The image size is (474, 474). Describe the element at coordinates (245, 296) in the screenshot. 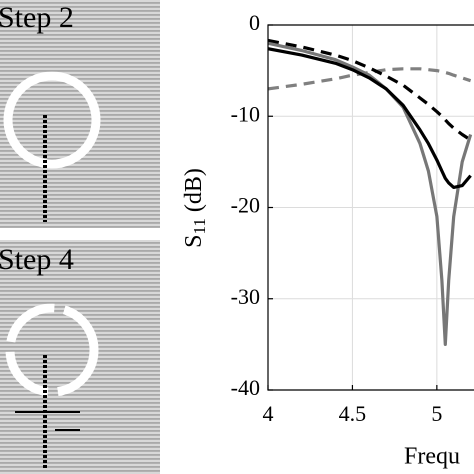

I see `y-tick-label: -30` at that location.